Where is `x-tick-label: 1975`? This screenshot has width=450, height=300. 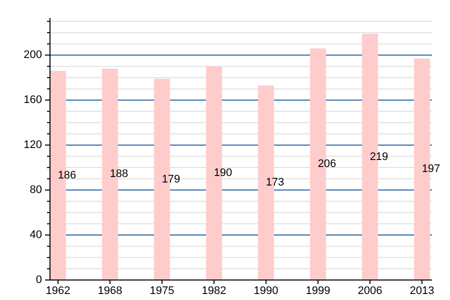
x-tick-label: 1975 is located at coordinates (162, 291).